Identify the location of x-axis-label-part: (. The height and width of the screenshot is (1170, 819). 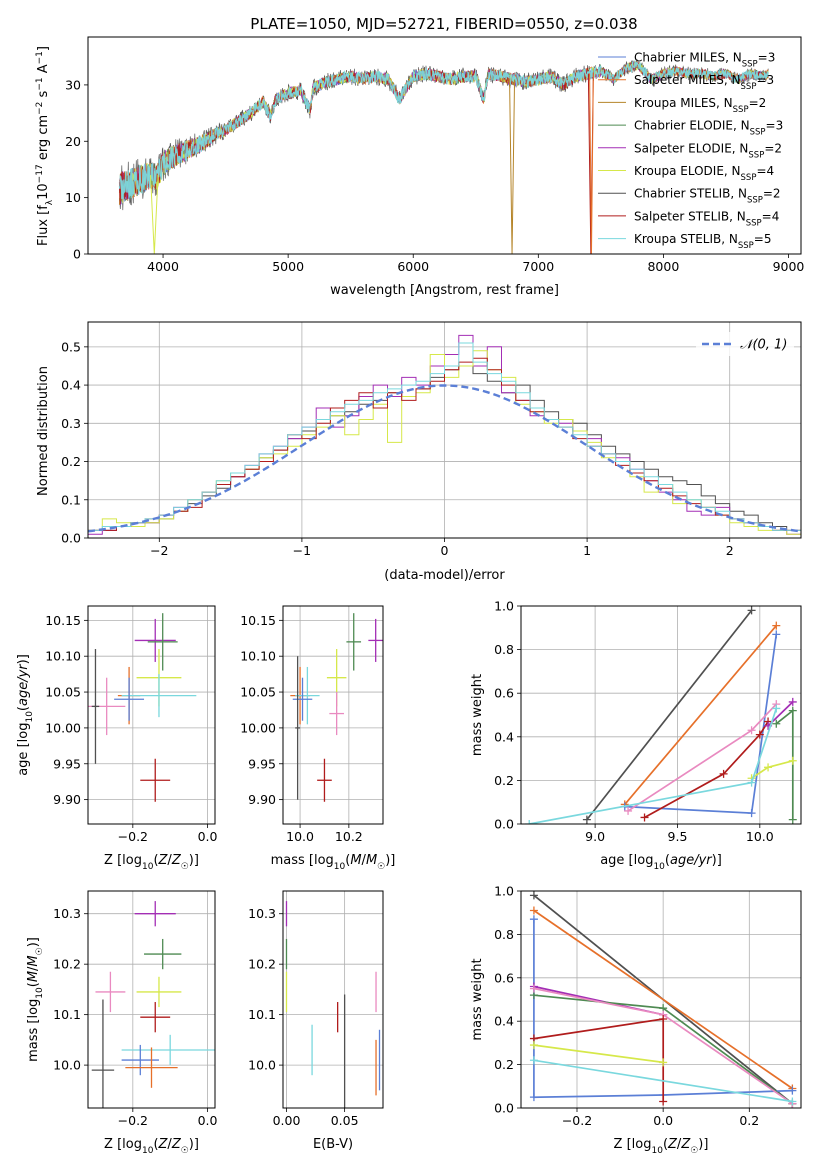
(665, 1144).